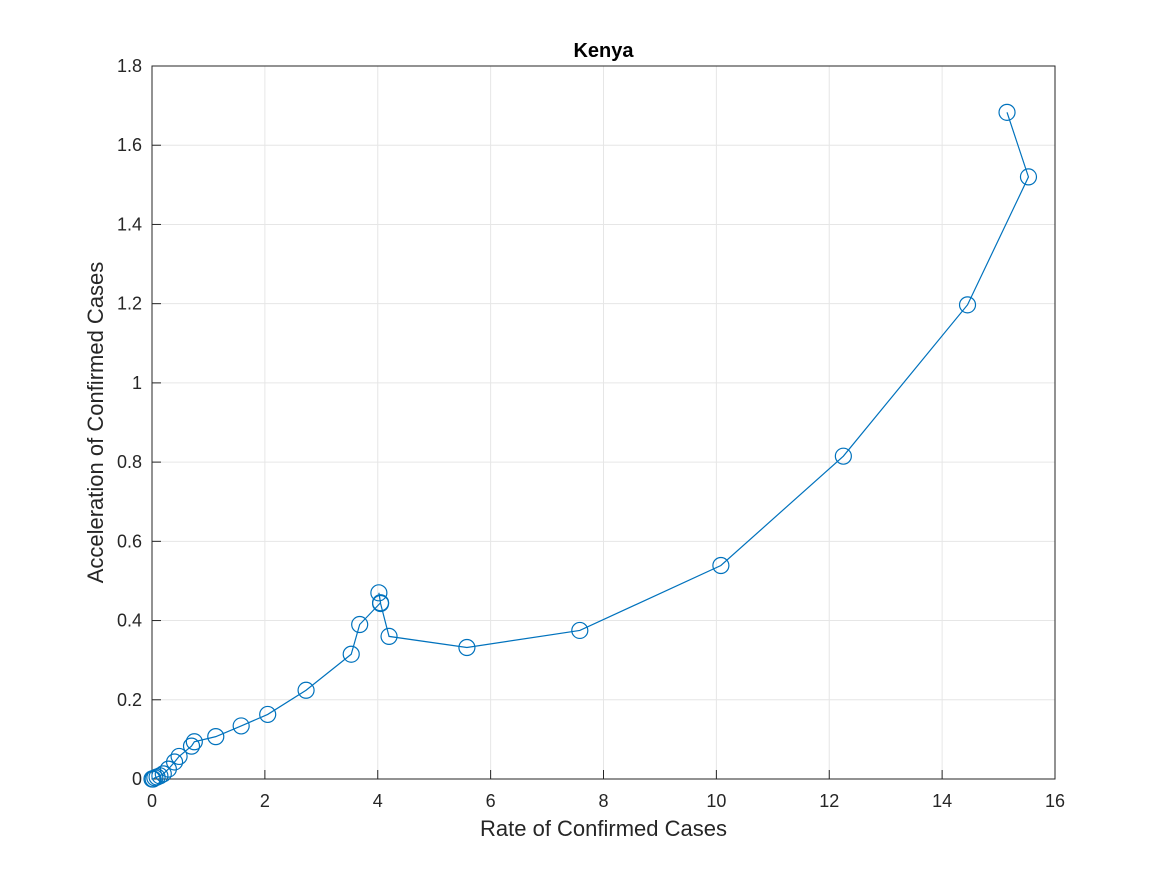  I want to click on y-axis-label: Acceleration of Confirmed Cases, so click(95, 423).